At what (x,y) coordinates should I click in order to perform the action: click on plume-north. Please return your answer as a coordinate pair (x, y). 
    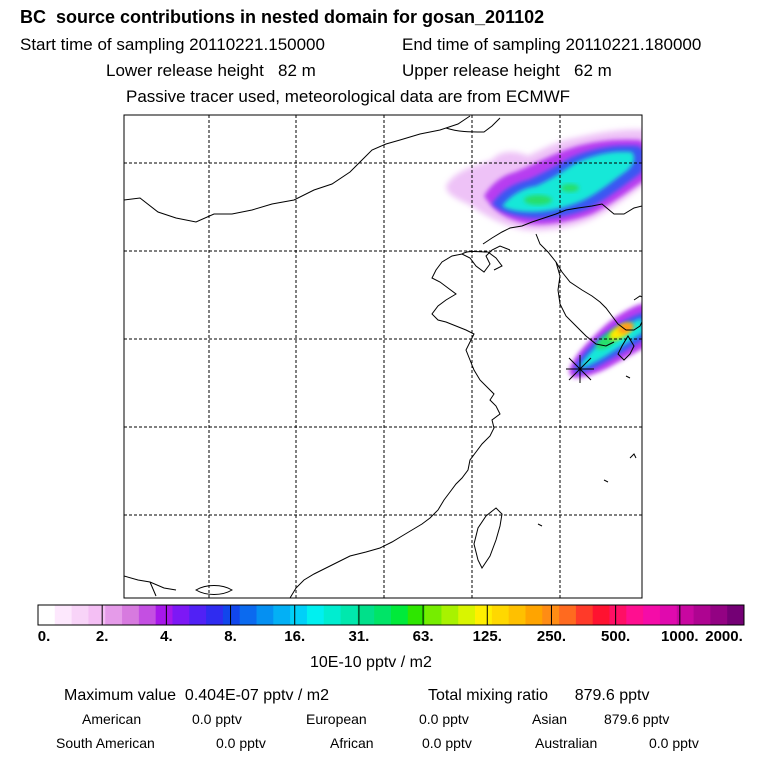
    Looking at the image, I should click on (544, 180).